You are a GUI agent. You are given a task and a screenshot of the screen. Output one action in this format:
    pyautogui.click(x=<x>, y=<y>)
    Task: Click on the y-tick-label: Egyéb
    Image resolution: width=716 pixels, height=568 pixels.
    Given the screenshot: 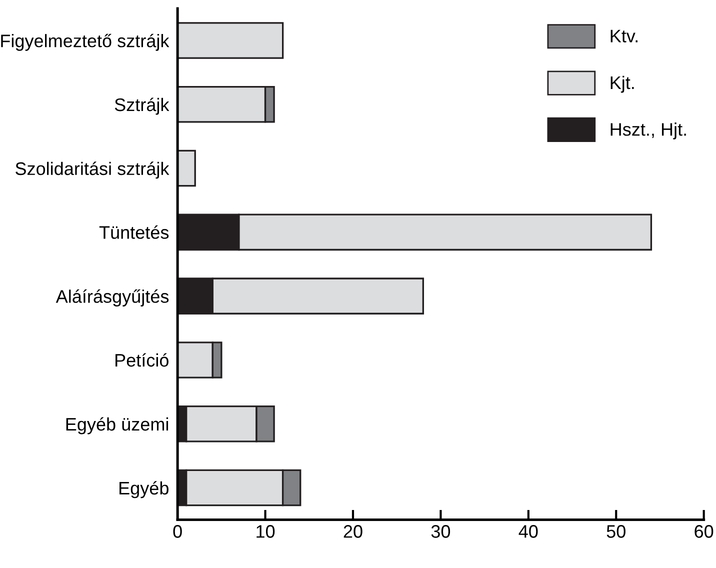 What is the action you would take?
    pyautogui.click(x=144, y=489)
    